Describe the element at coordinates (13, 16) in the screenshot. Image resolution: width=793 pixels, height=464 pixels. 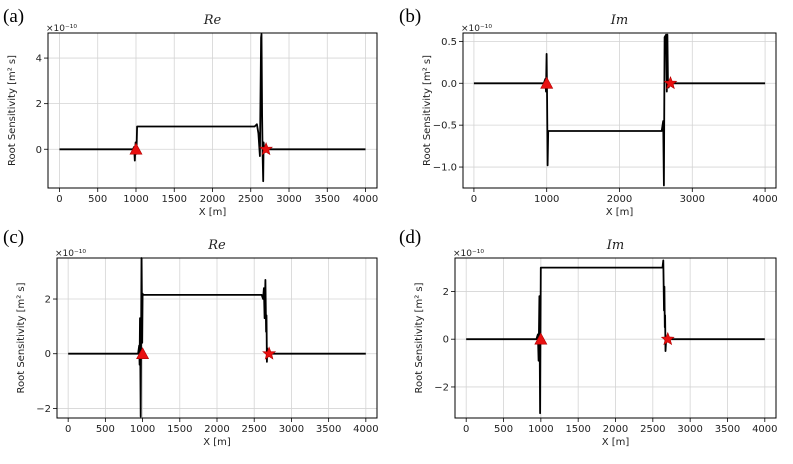
I see `panel-label: (a)` at that location.